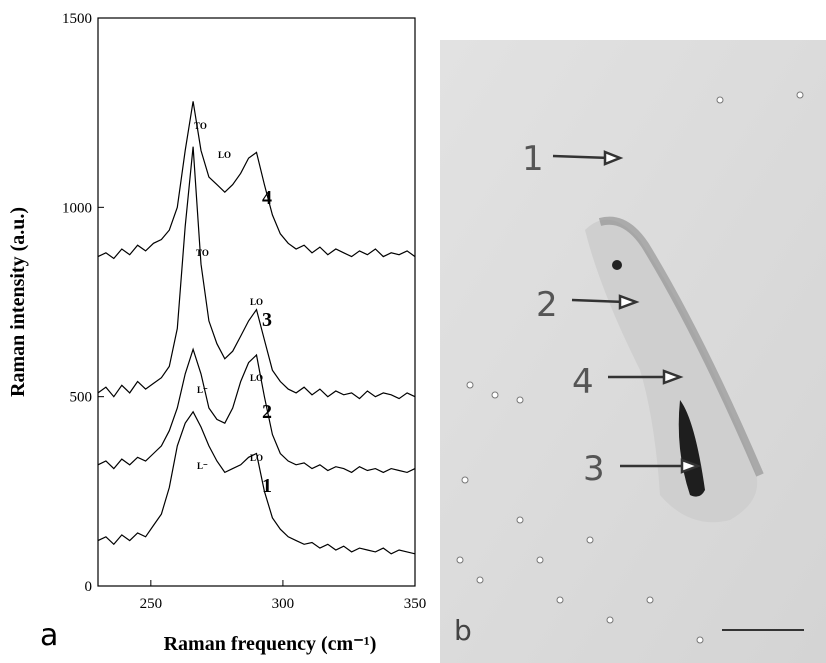  Describe the element at coordinates (151, 604) in the screenshot. I see `x-tick-label: 250` at that location.